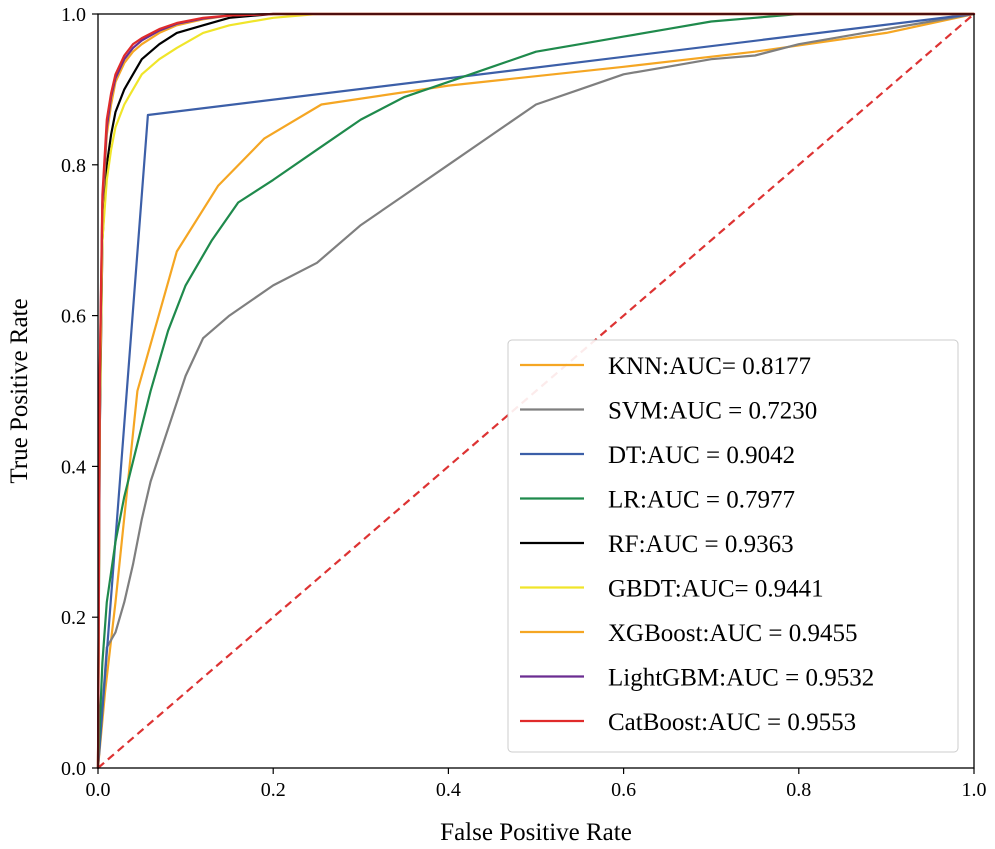 Image resolution: width=995 pixels, height=849 pixels. I want to click on y-tick-label: 0.4, so click(73, 467).